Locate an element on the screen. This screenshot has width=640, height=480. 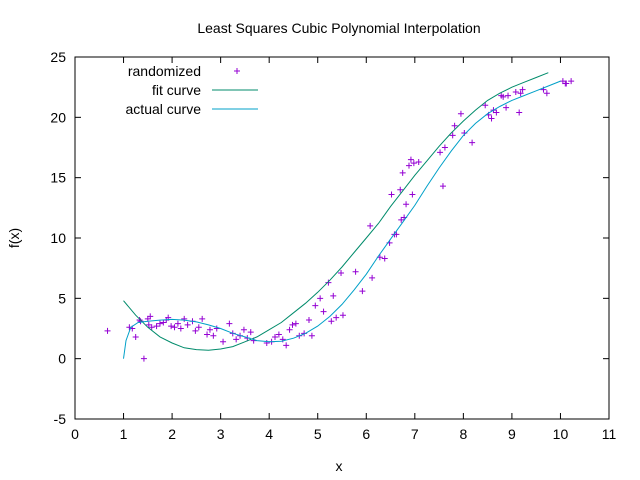
legend-swatch-point is located at coordinates (237, 71).